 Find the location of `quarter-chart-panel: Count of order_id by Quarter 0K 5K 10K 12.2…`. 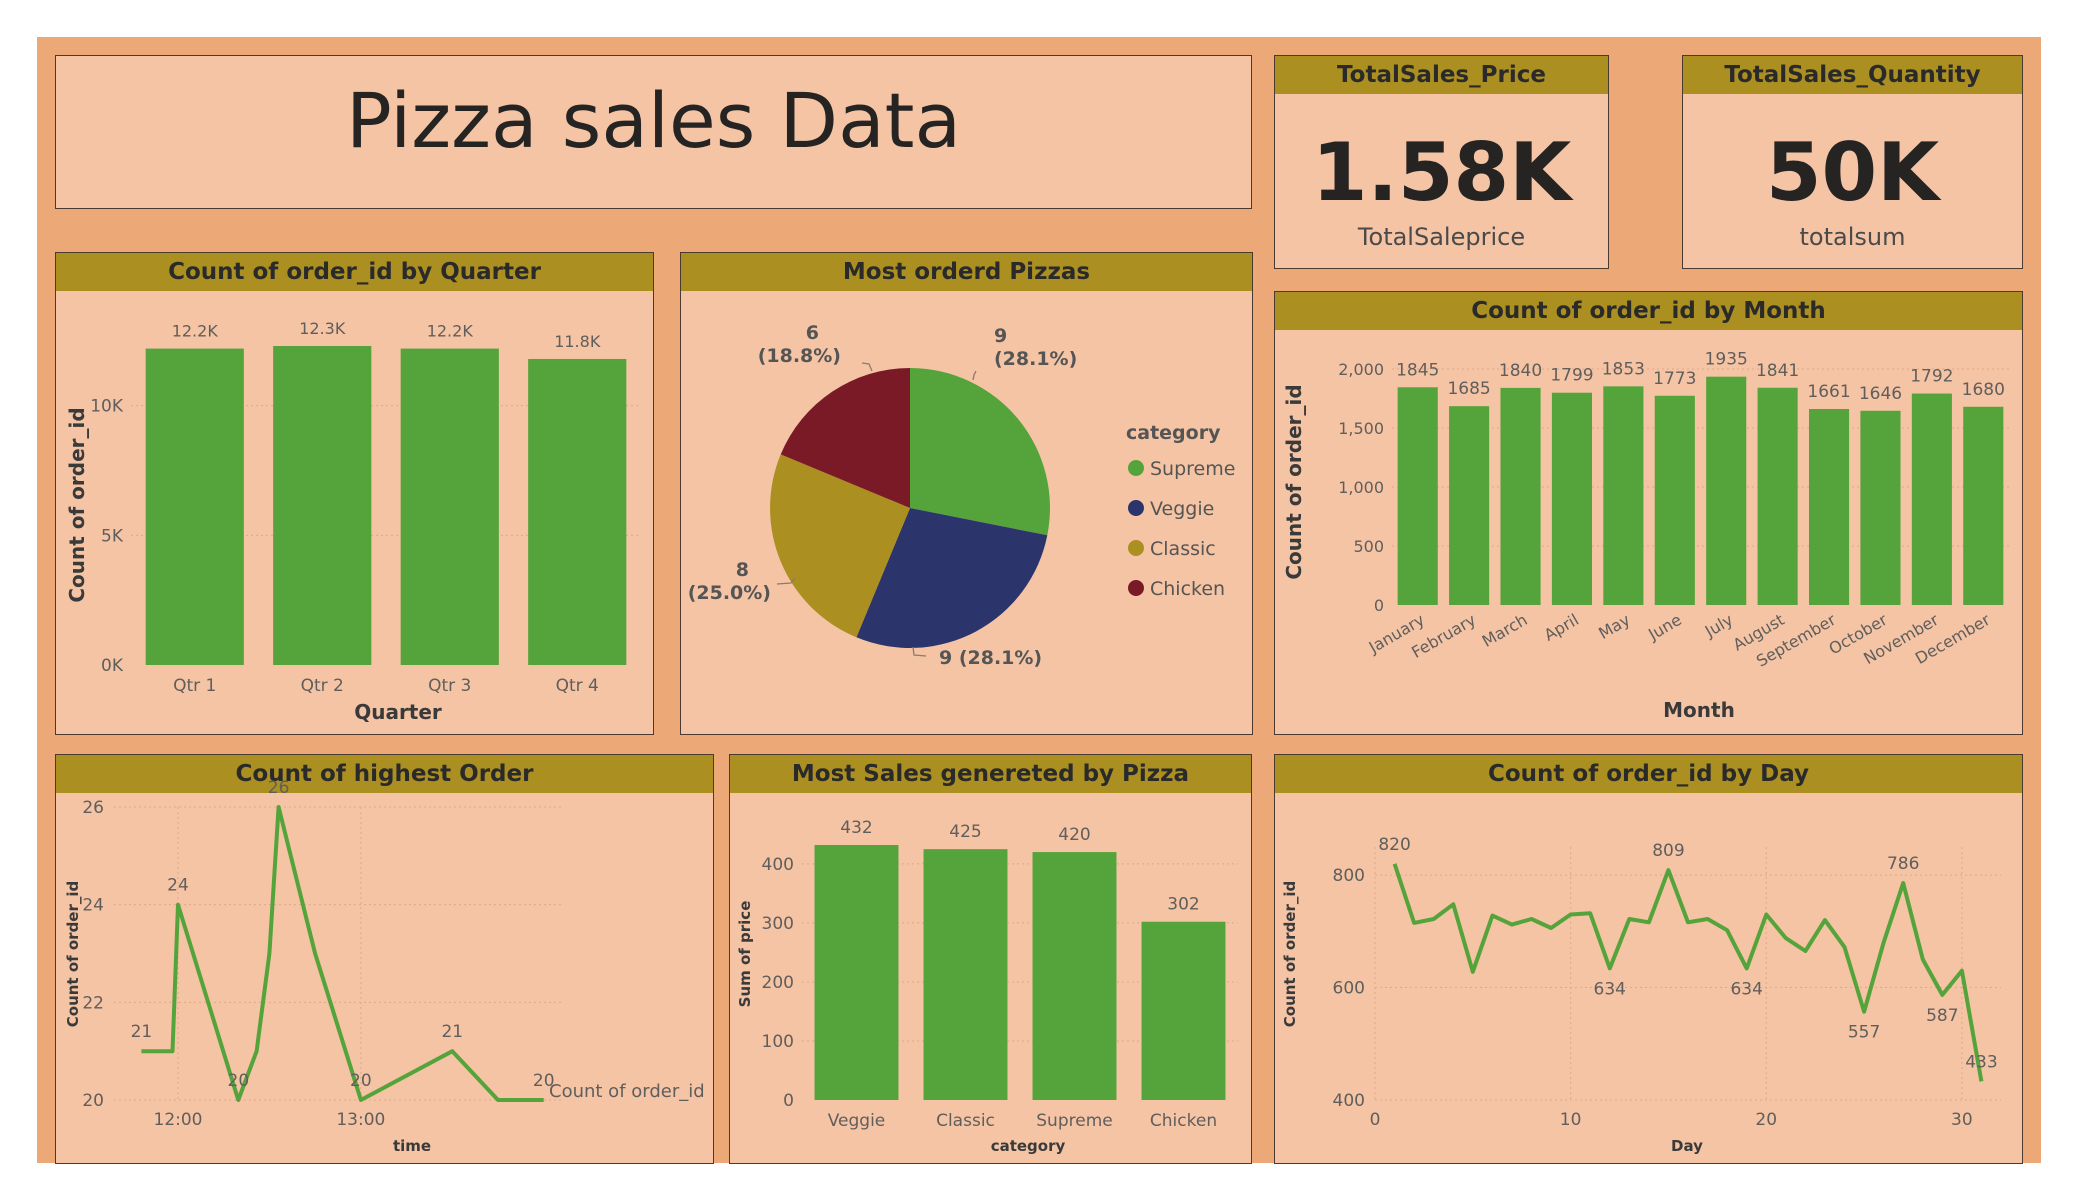

quarter-chart-panel: Count of order_id by Quarter 0K 5K 10K 12.2… is located at coordinates (354, 493).